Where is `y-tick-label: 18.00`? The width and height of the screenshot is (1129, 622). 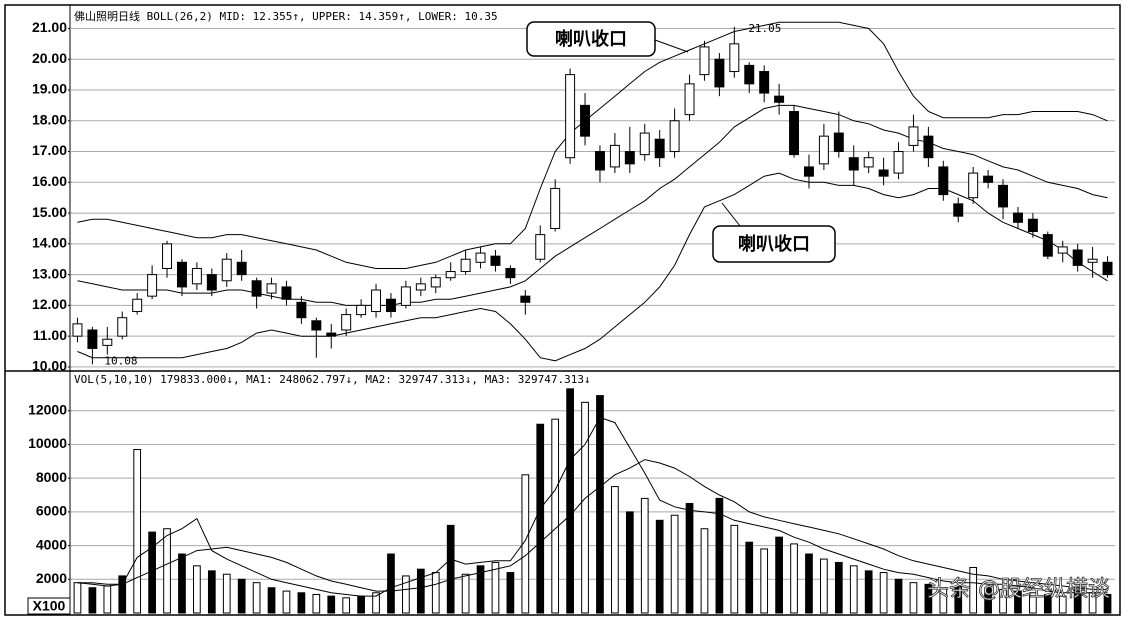
y-tick-label: 18.00 is located at coordinates (49, 119).